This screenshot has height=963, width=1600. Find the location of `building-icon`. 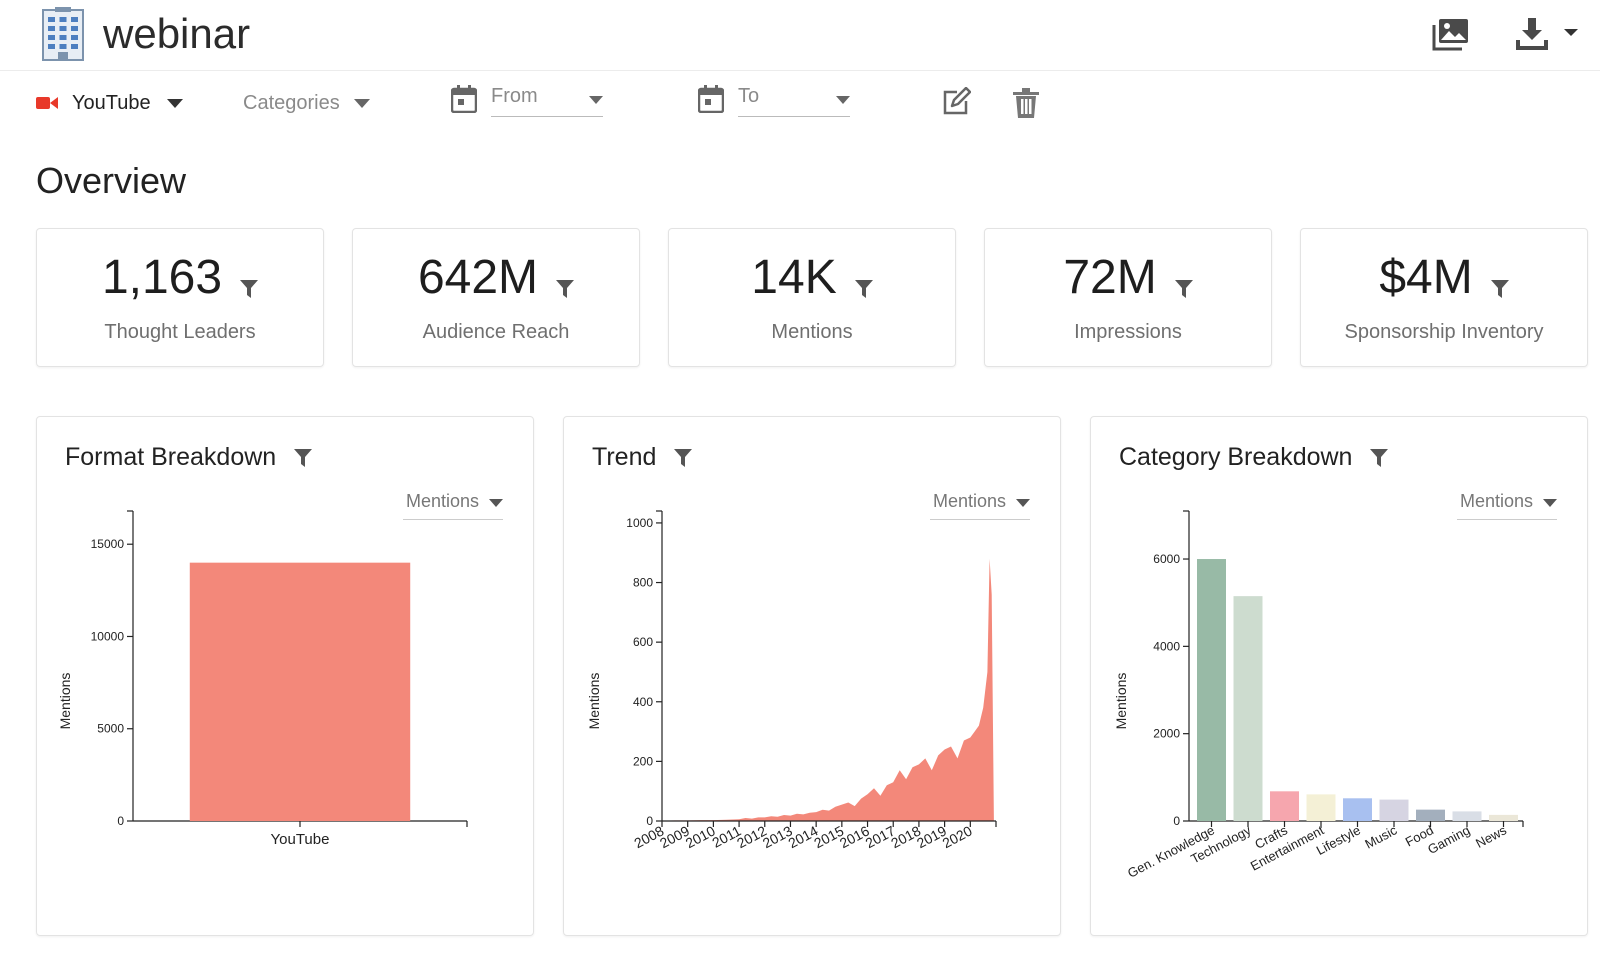

building-icon is located at coordinates (63, 34).